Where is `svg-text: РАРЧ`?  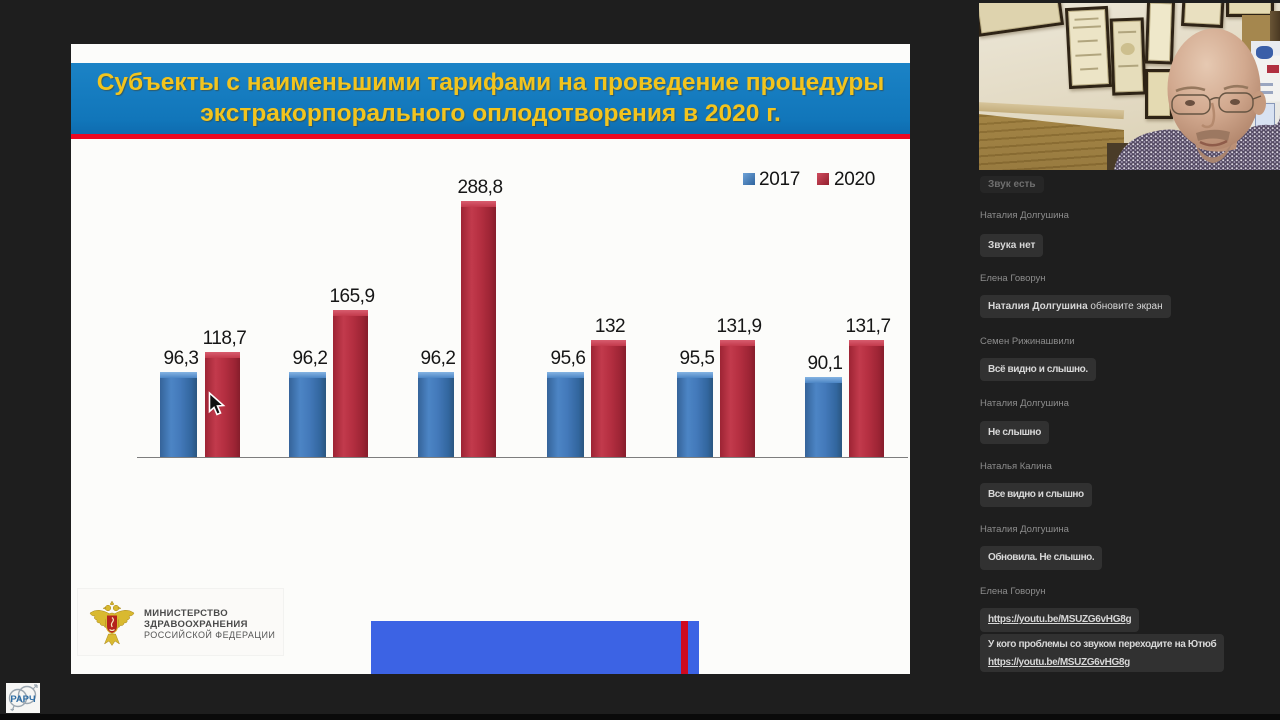
svg-text: РАРЧ is located at coordinates (23, 699).